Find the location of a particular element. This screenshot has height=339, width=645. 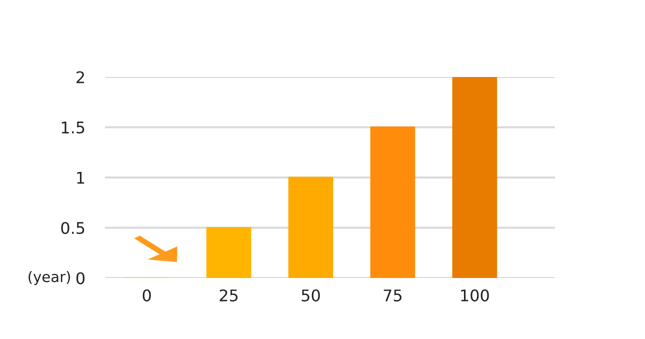

y-tick-label: 2 is located at coordinates (80, 77).